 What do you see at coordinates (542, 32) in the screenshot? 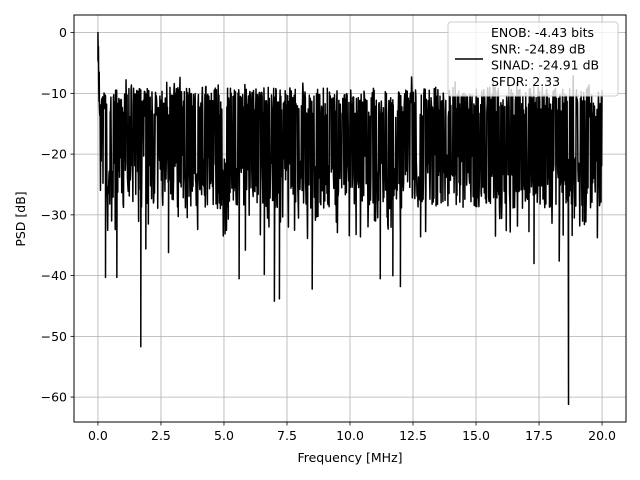
I see `legend-label-line: ENOB: -4.43 bits` at bounding box center [542, 32].